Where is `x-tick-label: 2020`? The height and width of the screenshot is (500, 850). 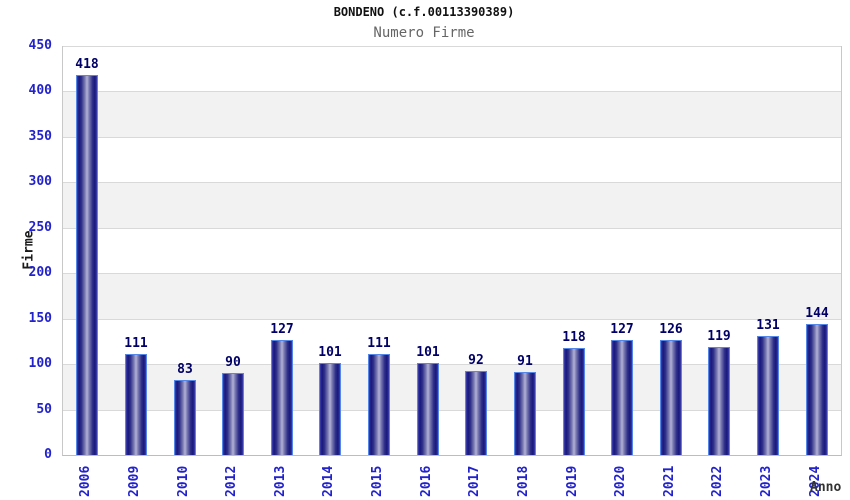
x-tick-label: 2020 is located at coordinates (620, 481).